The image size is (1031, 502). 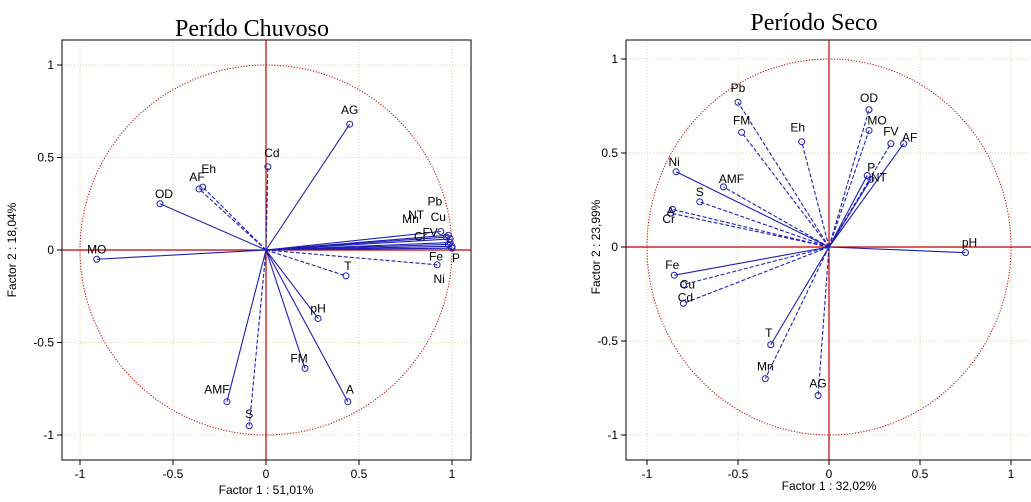 What do you see at coordinates (607, 341) in the screenshot?
I see `y-tick-label: -0.5` at bounding box center [607, 341].